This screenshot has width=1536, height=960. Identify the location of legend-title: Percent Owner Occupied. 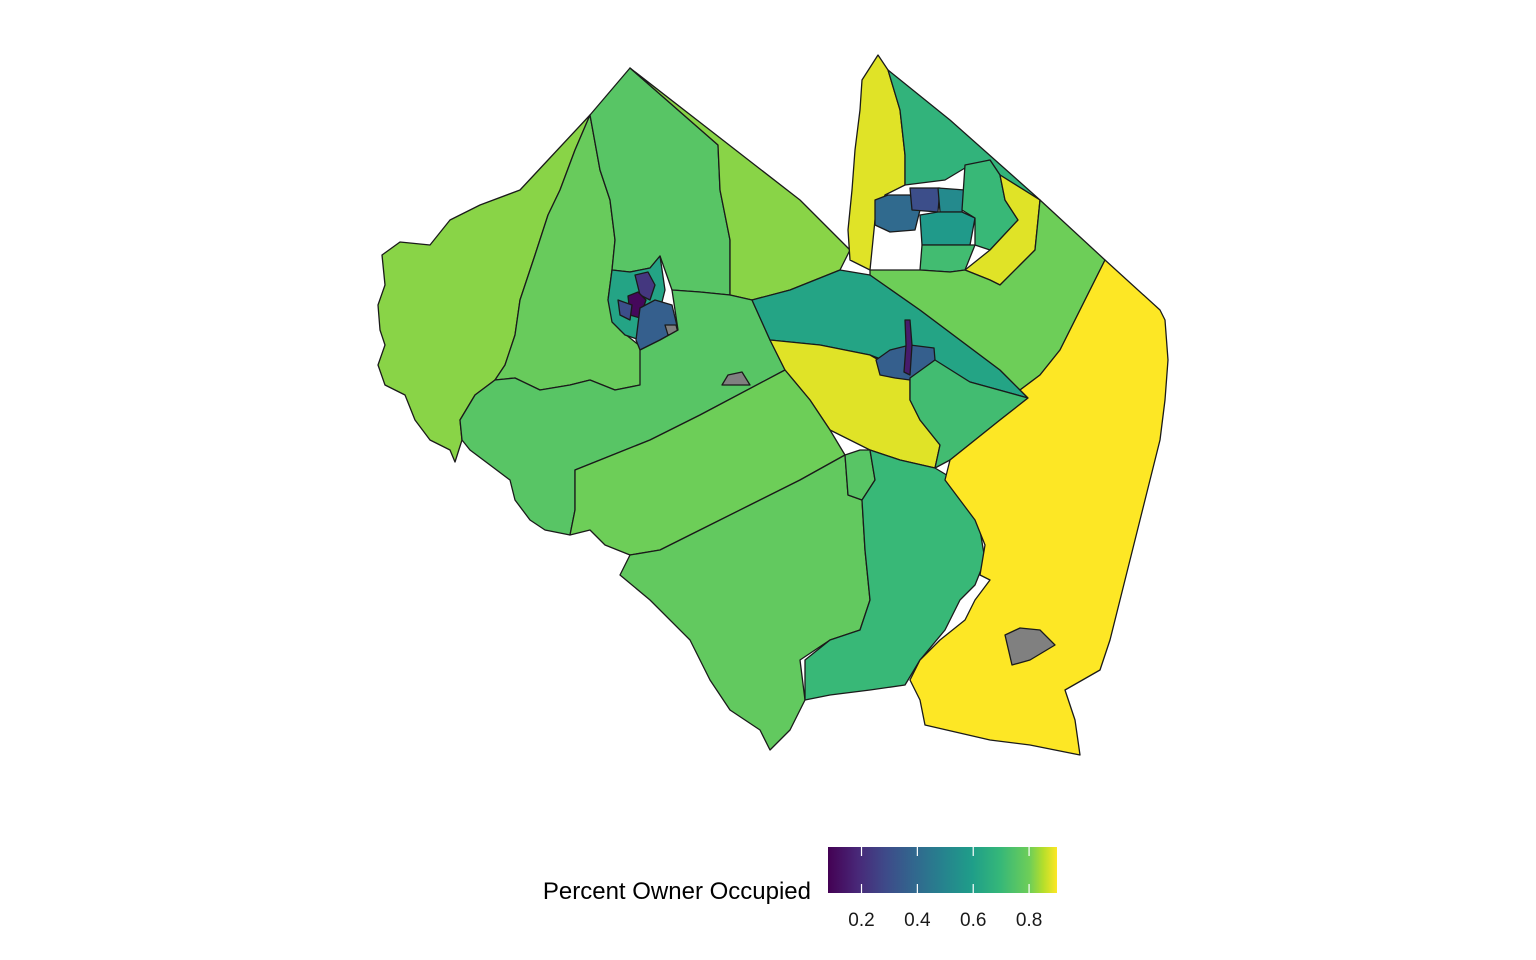
(677, 891).